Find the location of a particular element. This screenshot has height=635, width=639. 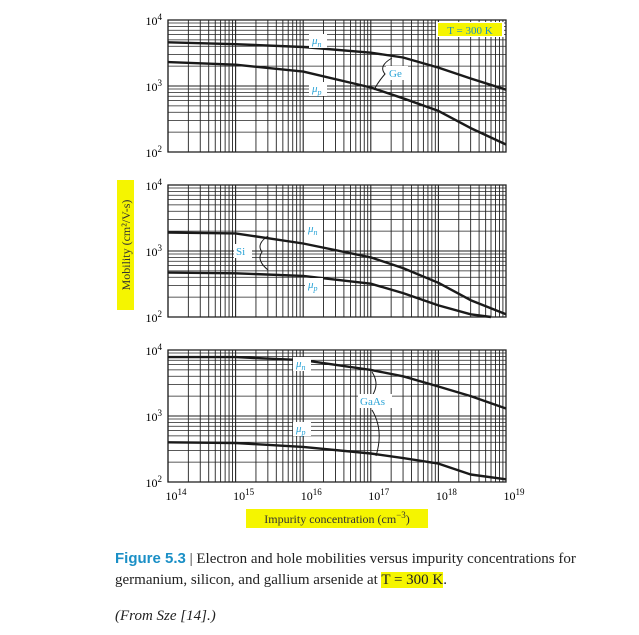

x-tick-label: 1015 is located at coordinates (244, 495).